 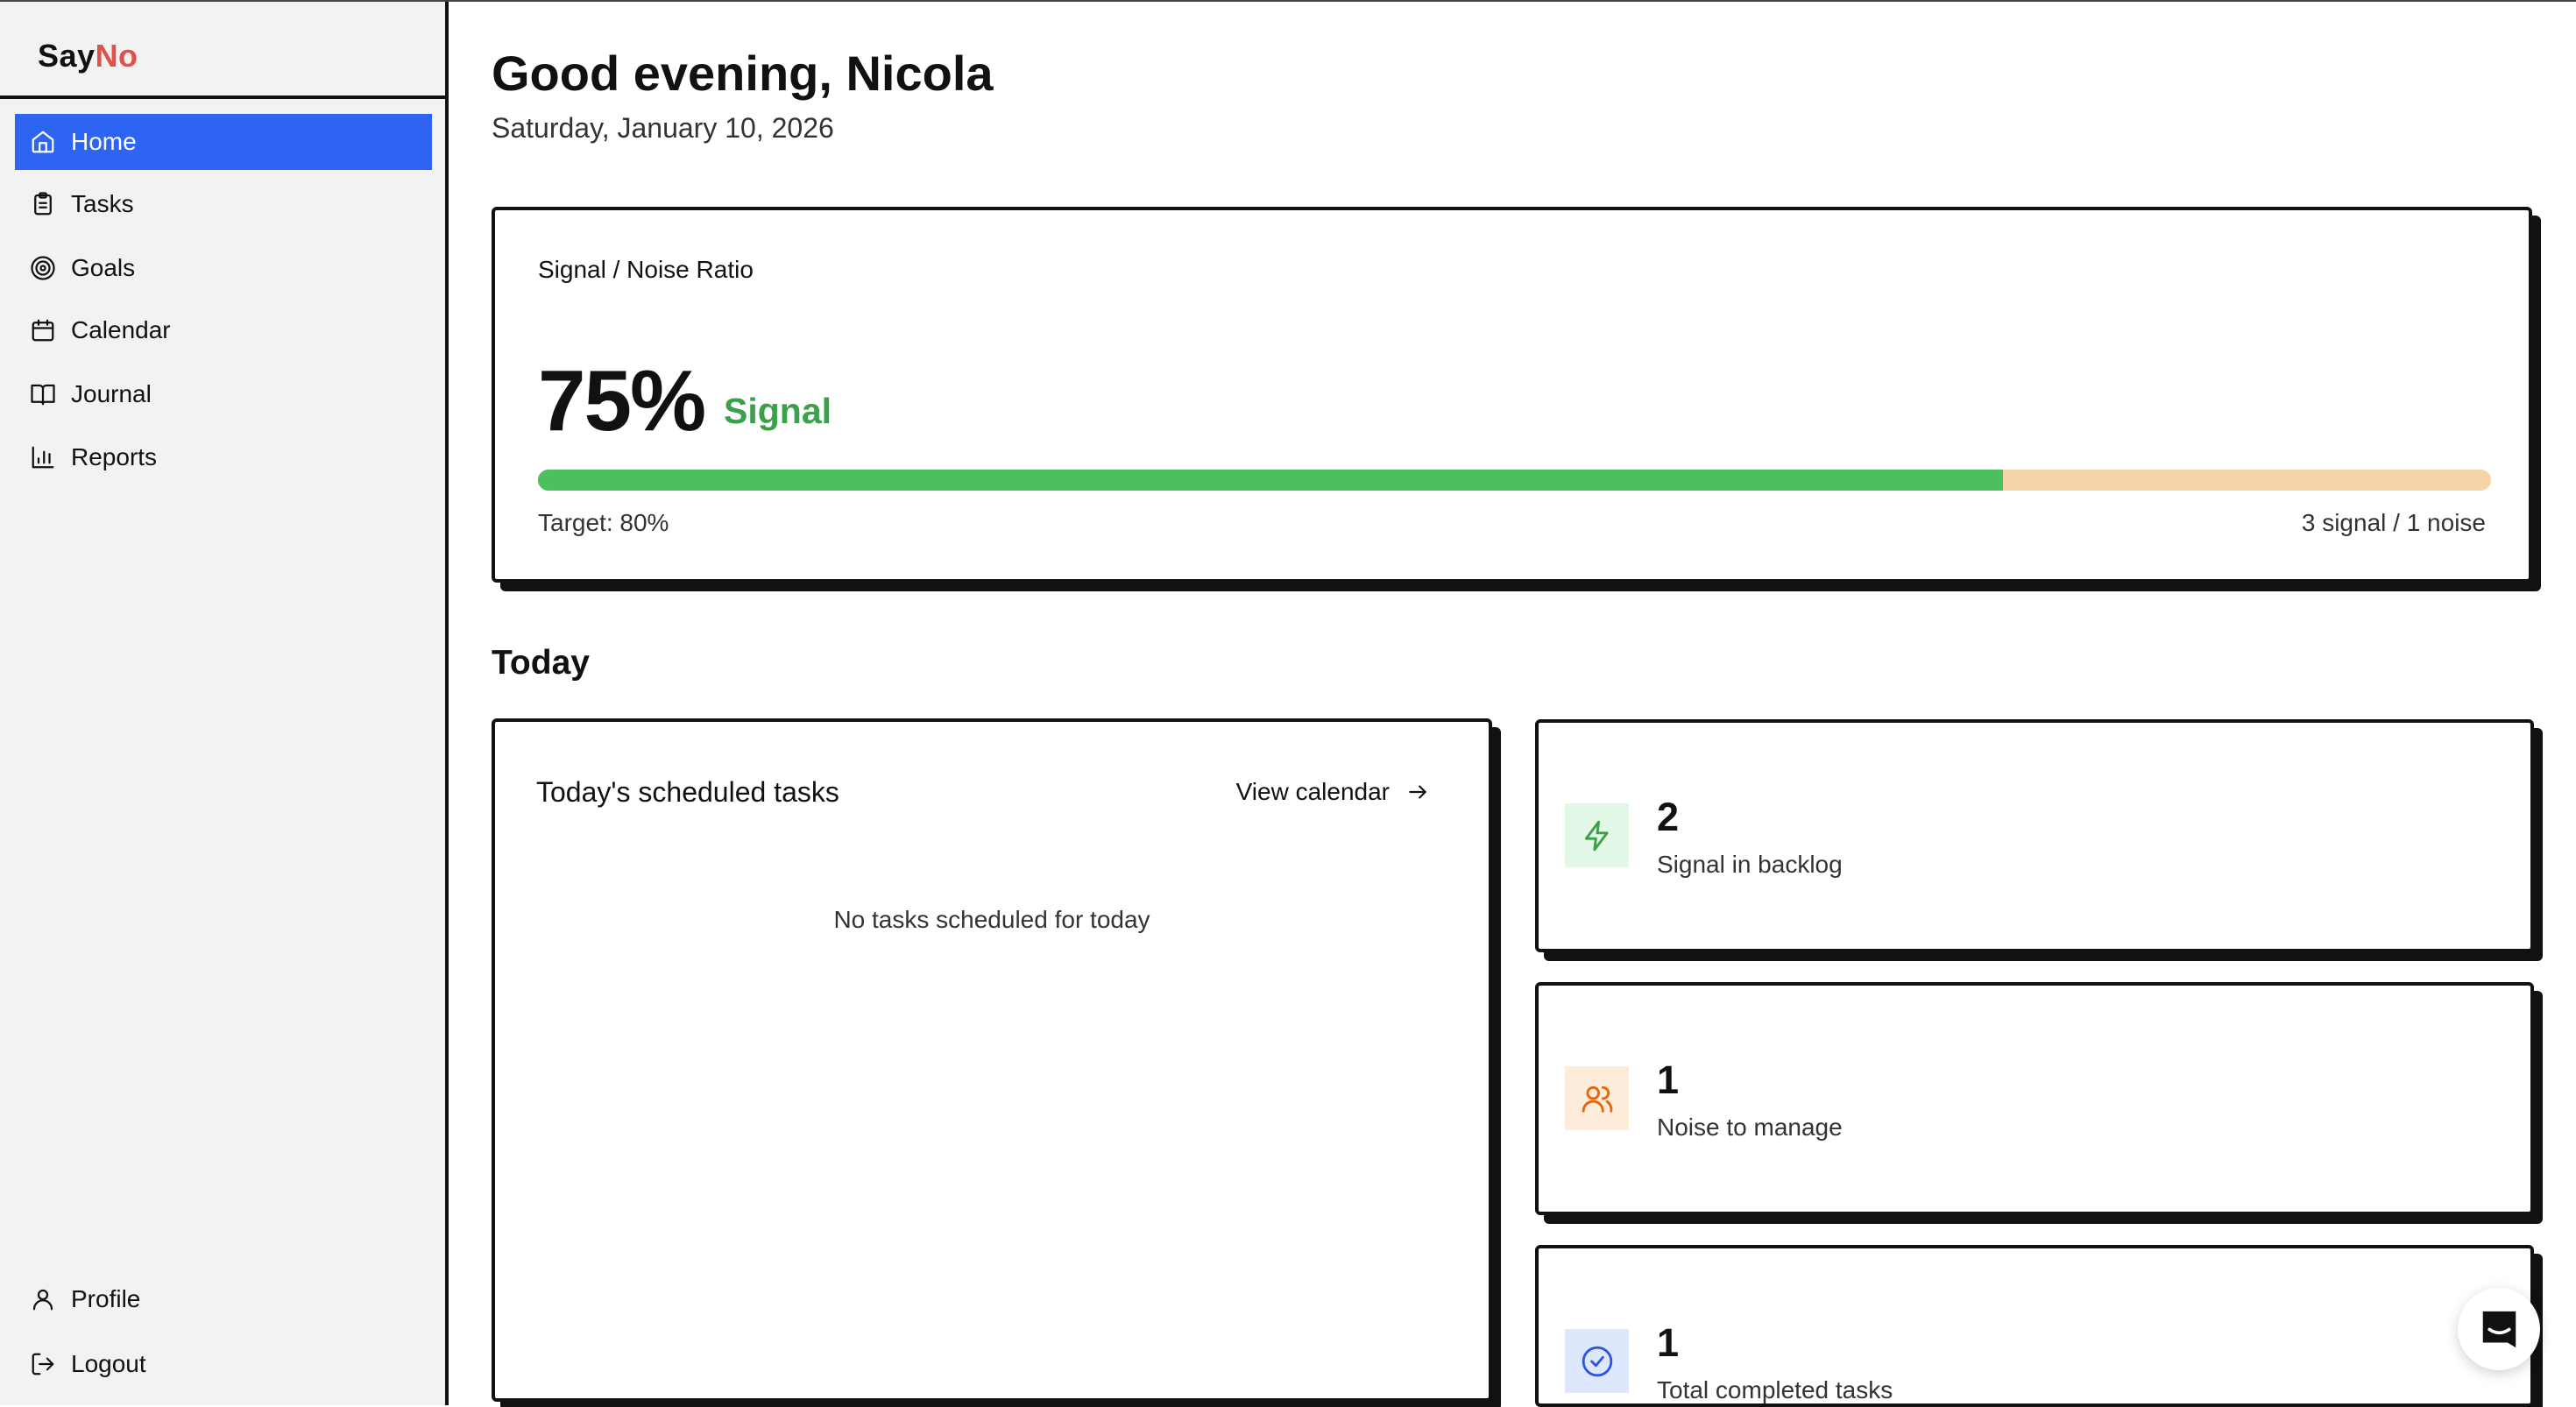 What do you see at coordinates (43, 330) in the screenshot?
I see `calendar-icon` at bounding box center [43, 330].